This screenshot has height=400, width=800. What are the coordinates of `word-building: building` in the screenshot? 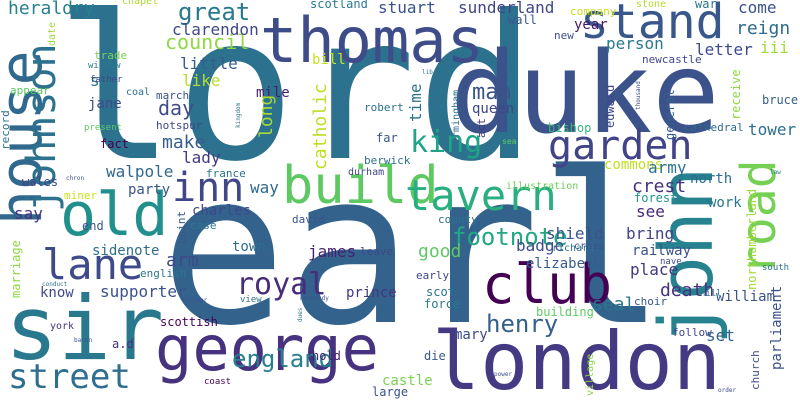 It's located at (565, 312).